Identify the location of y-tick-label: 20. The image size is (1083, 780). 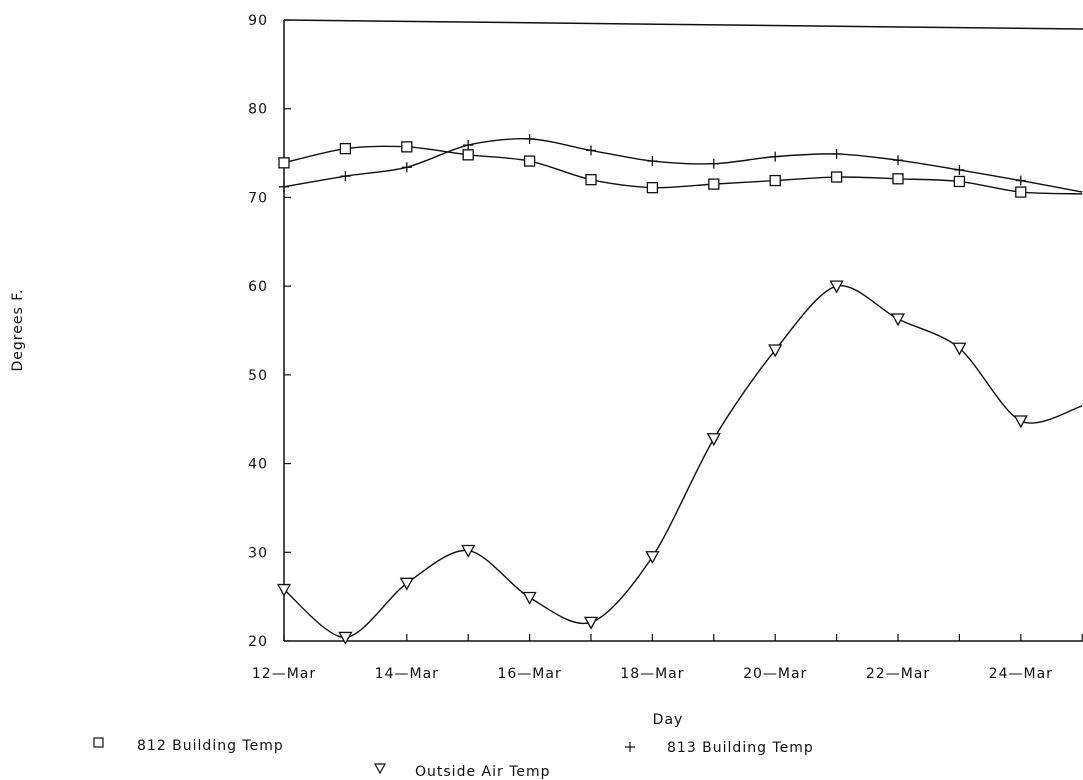
(258, 642).